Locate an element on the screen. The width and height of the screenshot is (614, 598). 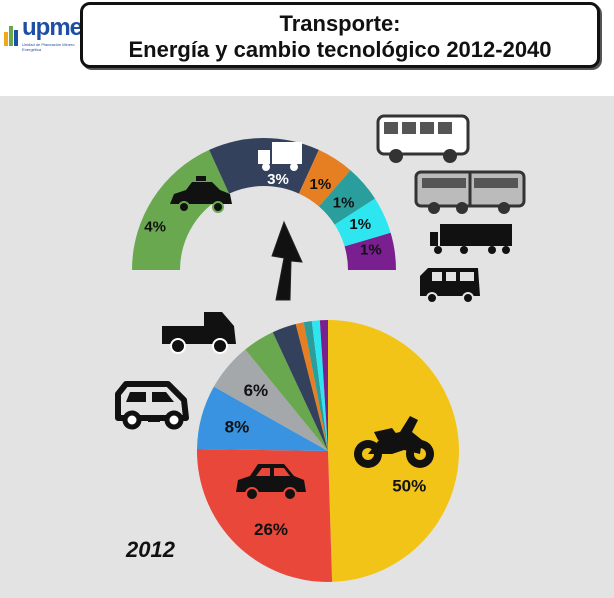
semi-label-4: 1% is located at coordinates (360, 224).